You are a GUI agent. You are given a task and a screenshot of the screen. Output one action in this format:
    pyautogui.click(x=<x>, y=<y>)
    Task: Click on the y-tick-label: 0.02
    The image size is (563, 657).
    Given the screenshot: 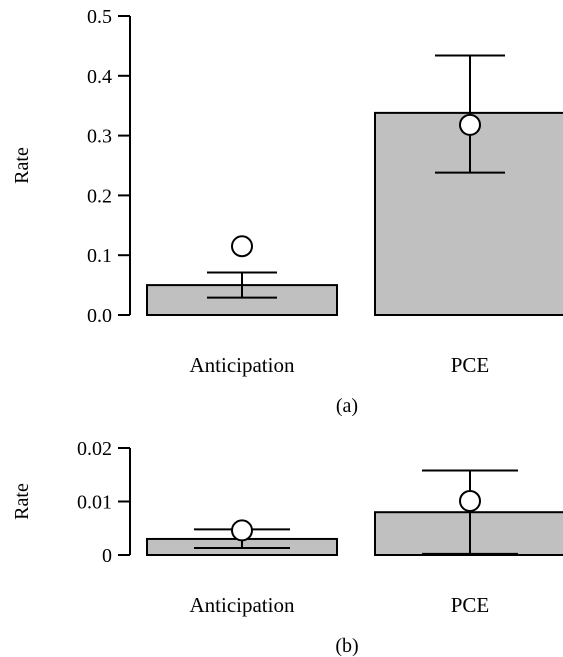 What is the action you would take?
    pyautogui.click(x=94, y=449)
    